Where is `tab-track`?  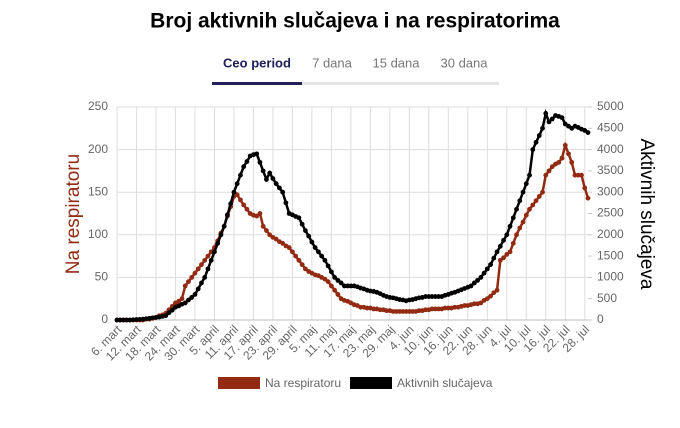 tab-track is located at coordinates (355, 83).